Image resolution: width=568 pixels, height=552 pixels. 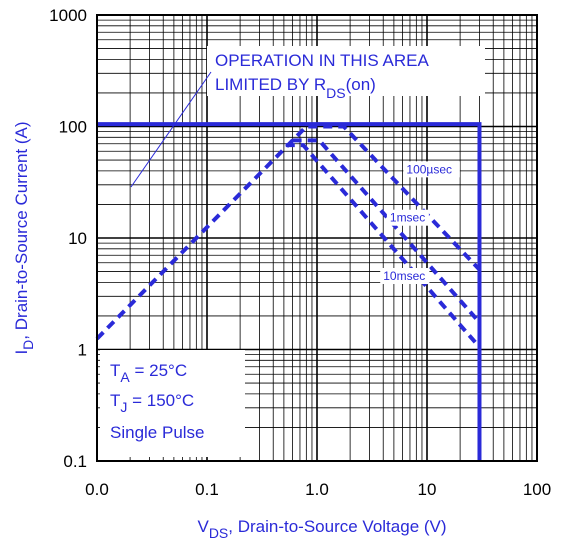 I want to click on y-tick-label: 0.1, so click(x=75, y=461).